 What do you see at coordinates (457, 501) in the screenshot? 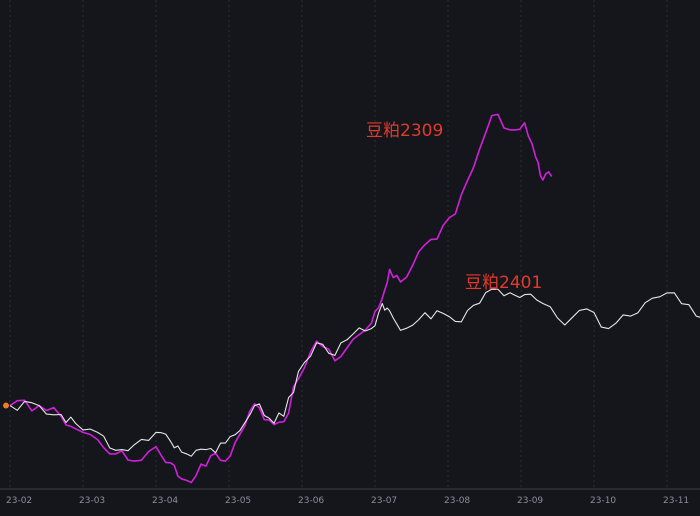
I see `x-tick-label-23-08: 23-08` at bounding box center [457, 501].